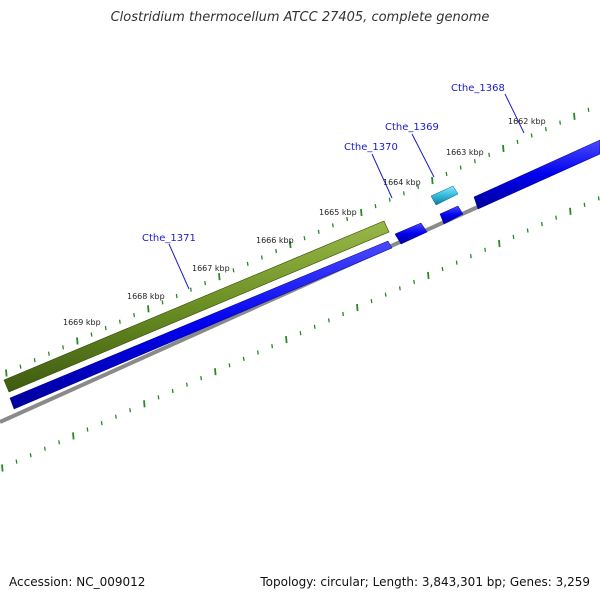  Describe the element at coordinates (169, 238) in the screenshot. I see `gene-label-cthe-1371: Cthe_1371` at that location.